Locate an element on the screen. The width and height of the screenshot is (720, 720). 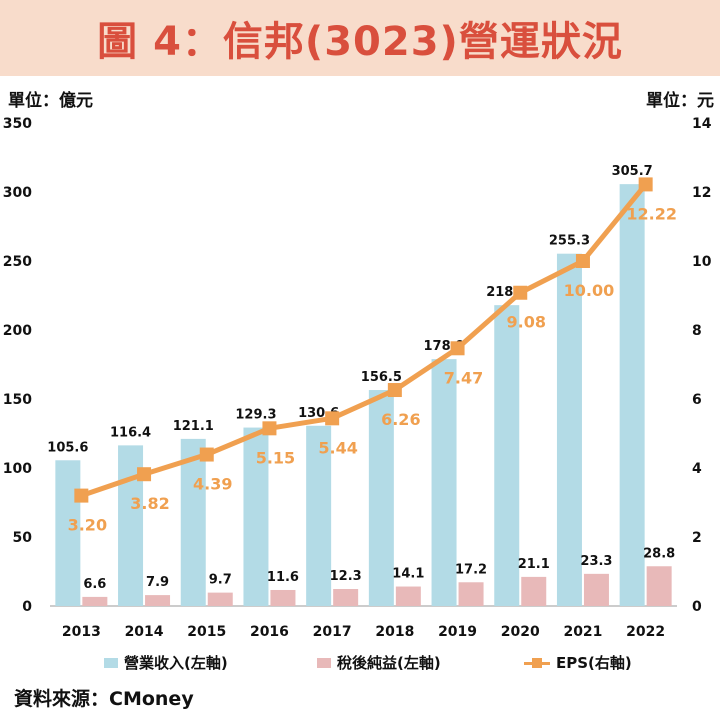
x-axis-tick-label: 2021 is located at coordinates (582, 632).